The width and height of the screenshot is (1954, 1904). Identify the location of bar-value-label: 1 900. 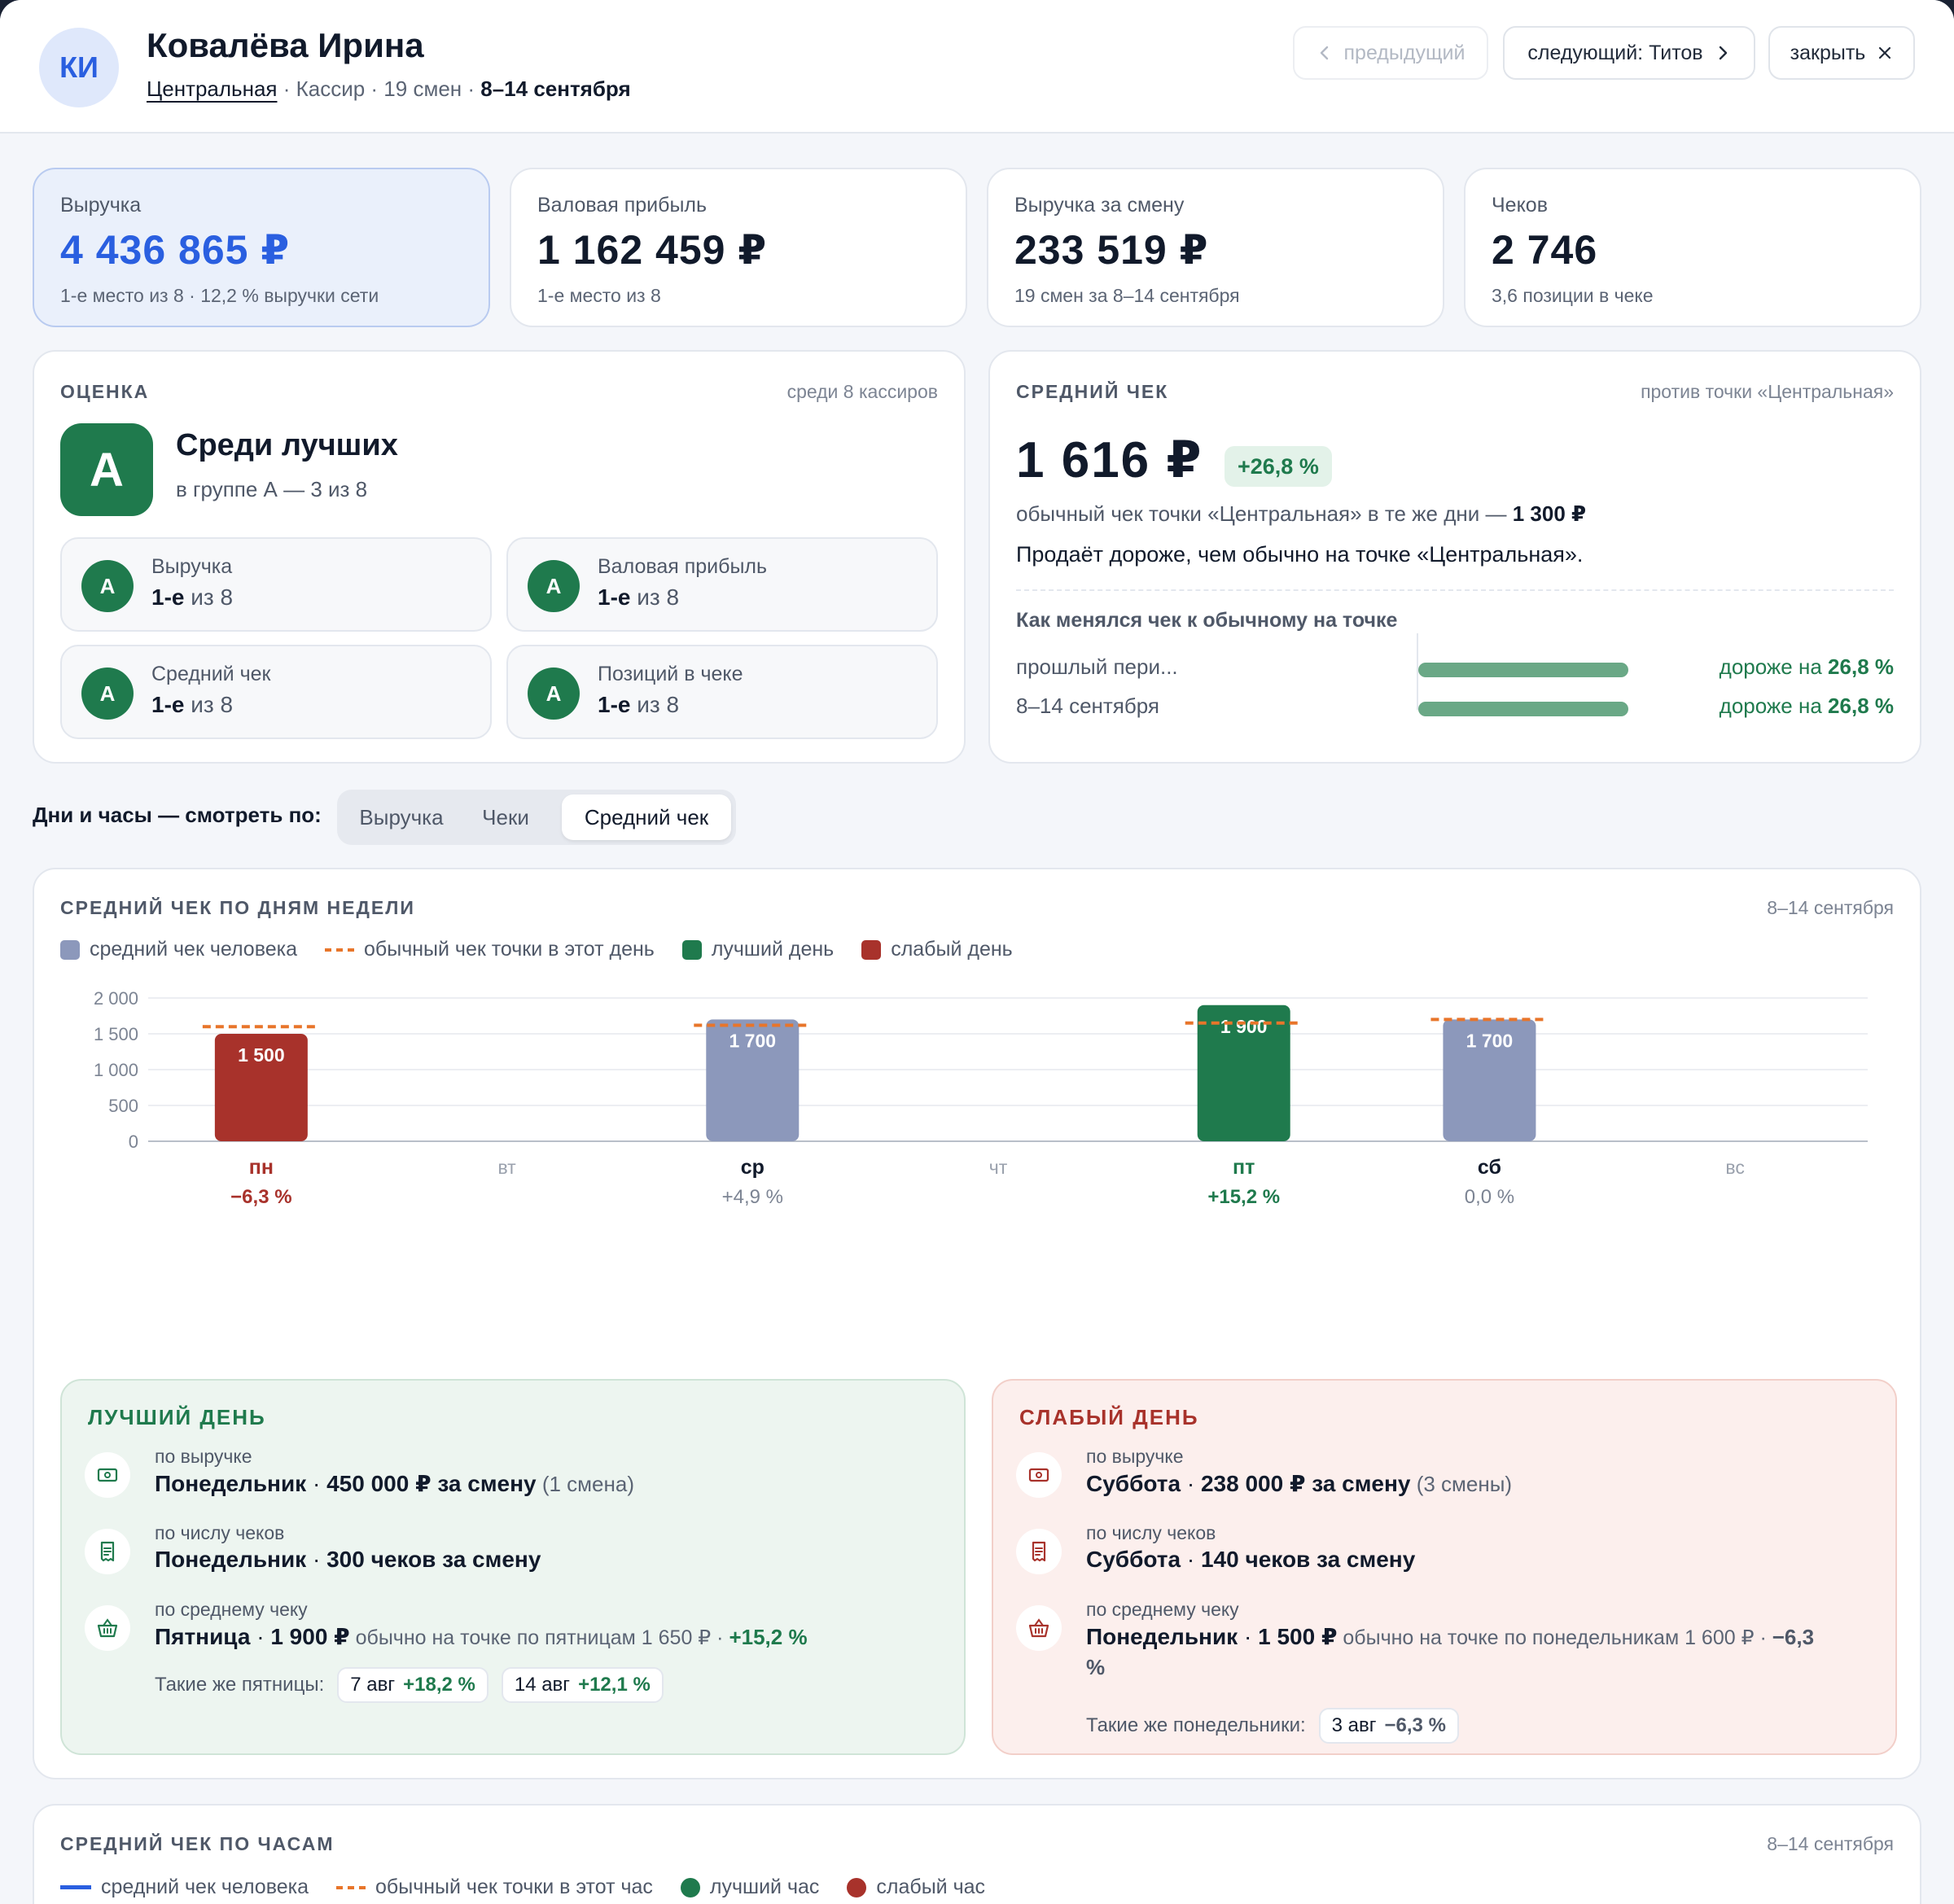
(1244, 1027).